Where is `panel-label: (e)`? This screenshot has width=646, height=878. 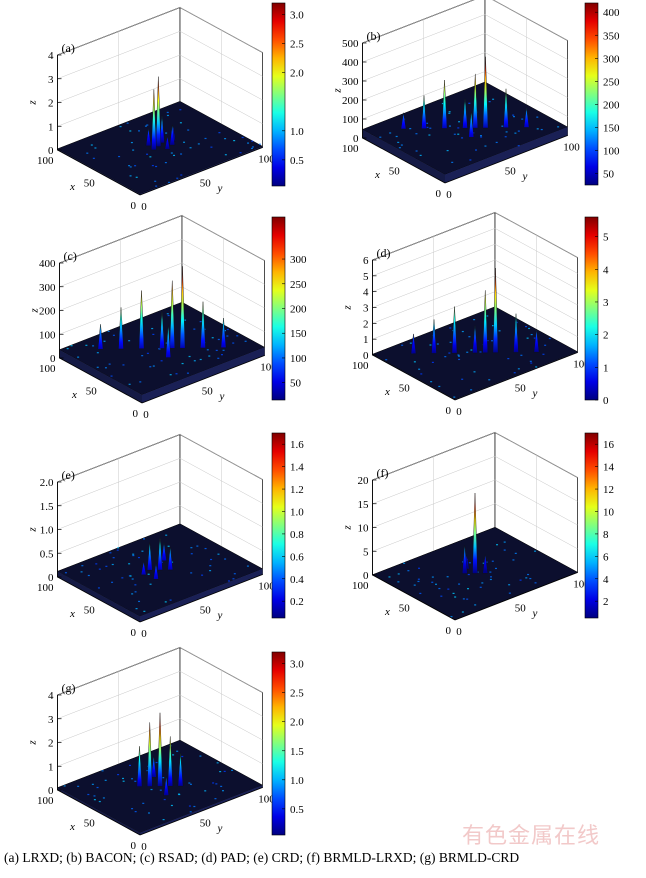 panel-label: (e) is located at coordinates (68, 475).